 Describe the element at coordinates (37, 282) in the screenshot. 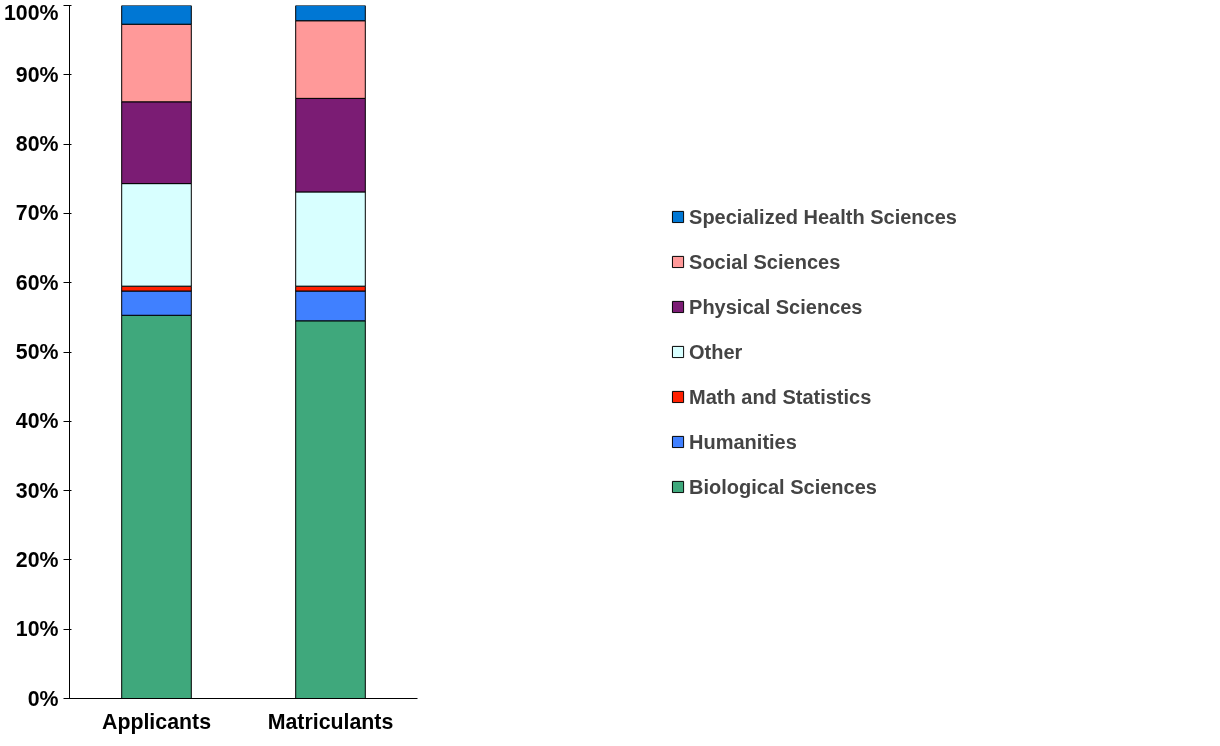

I see `y-tick-label: 60%` at that location.